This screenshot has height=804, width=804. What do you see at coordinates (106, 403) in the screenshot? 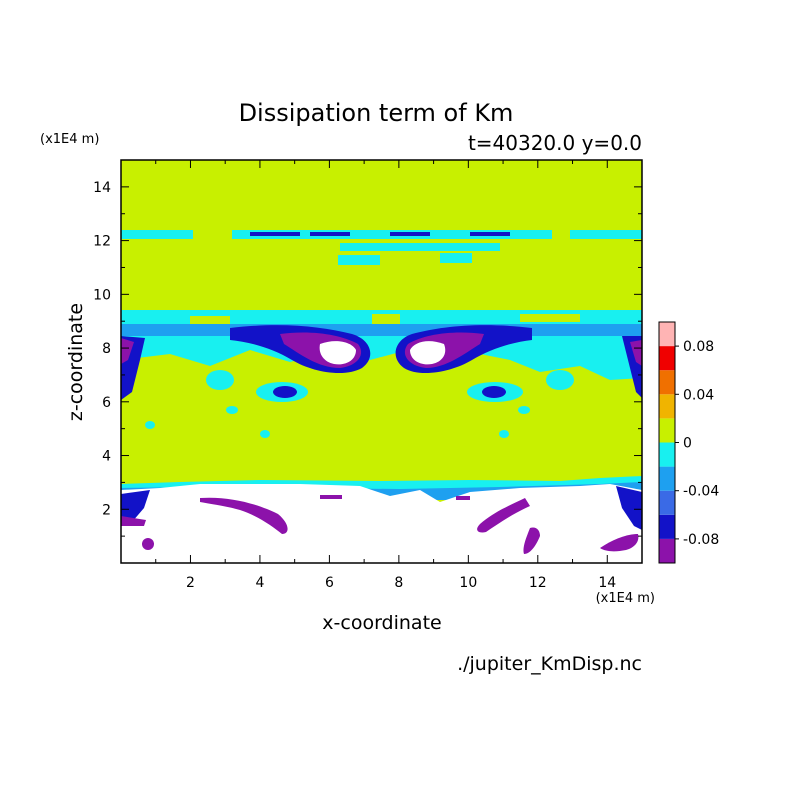
I see `y-tick-label: 6` at bounding box center [106, 403].